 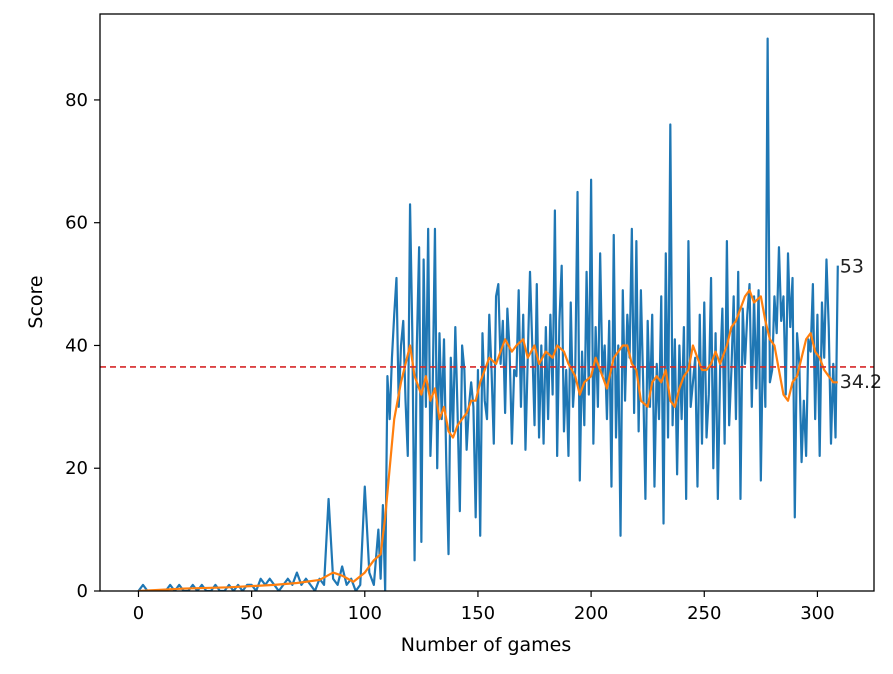 I want to click on last-score-annotation: 53, so click(x=852, y=267).